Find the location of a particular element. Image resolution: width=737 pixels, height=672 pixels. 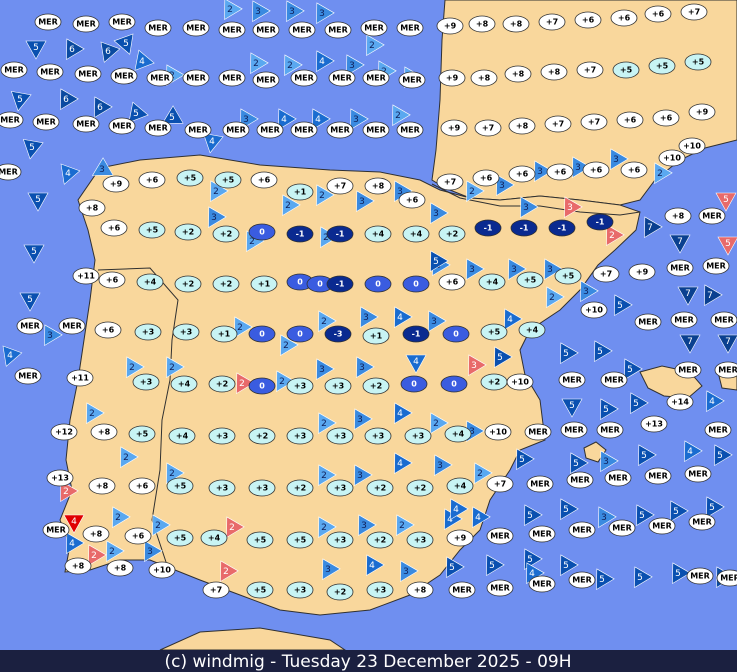

station-temp: +7 is located at coordinates (590, 70).